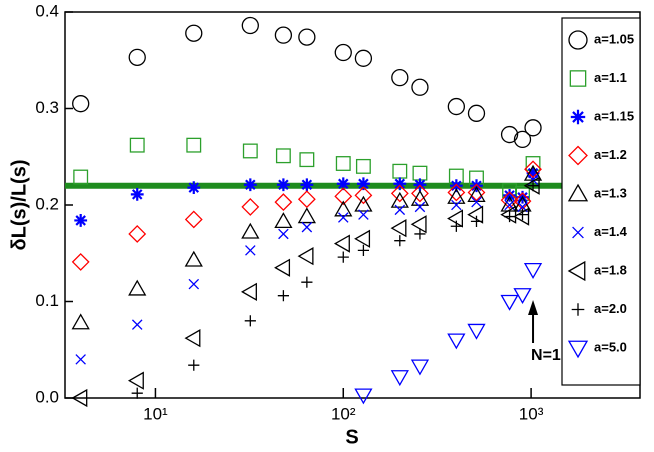  What do you see at coordinates (351, 437) in the screenshot?
I see `x-axis-label: S` at bounding box center [351, 437].